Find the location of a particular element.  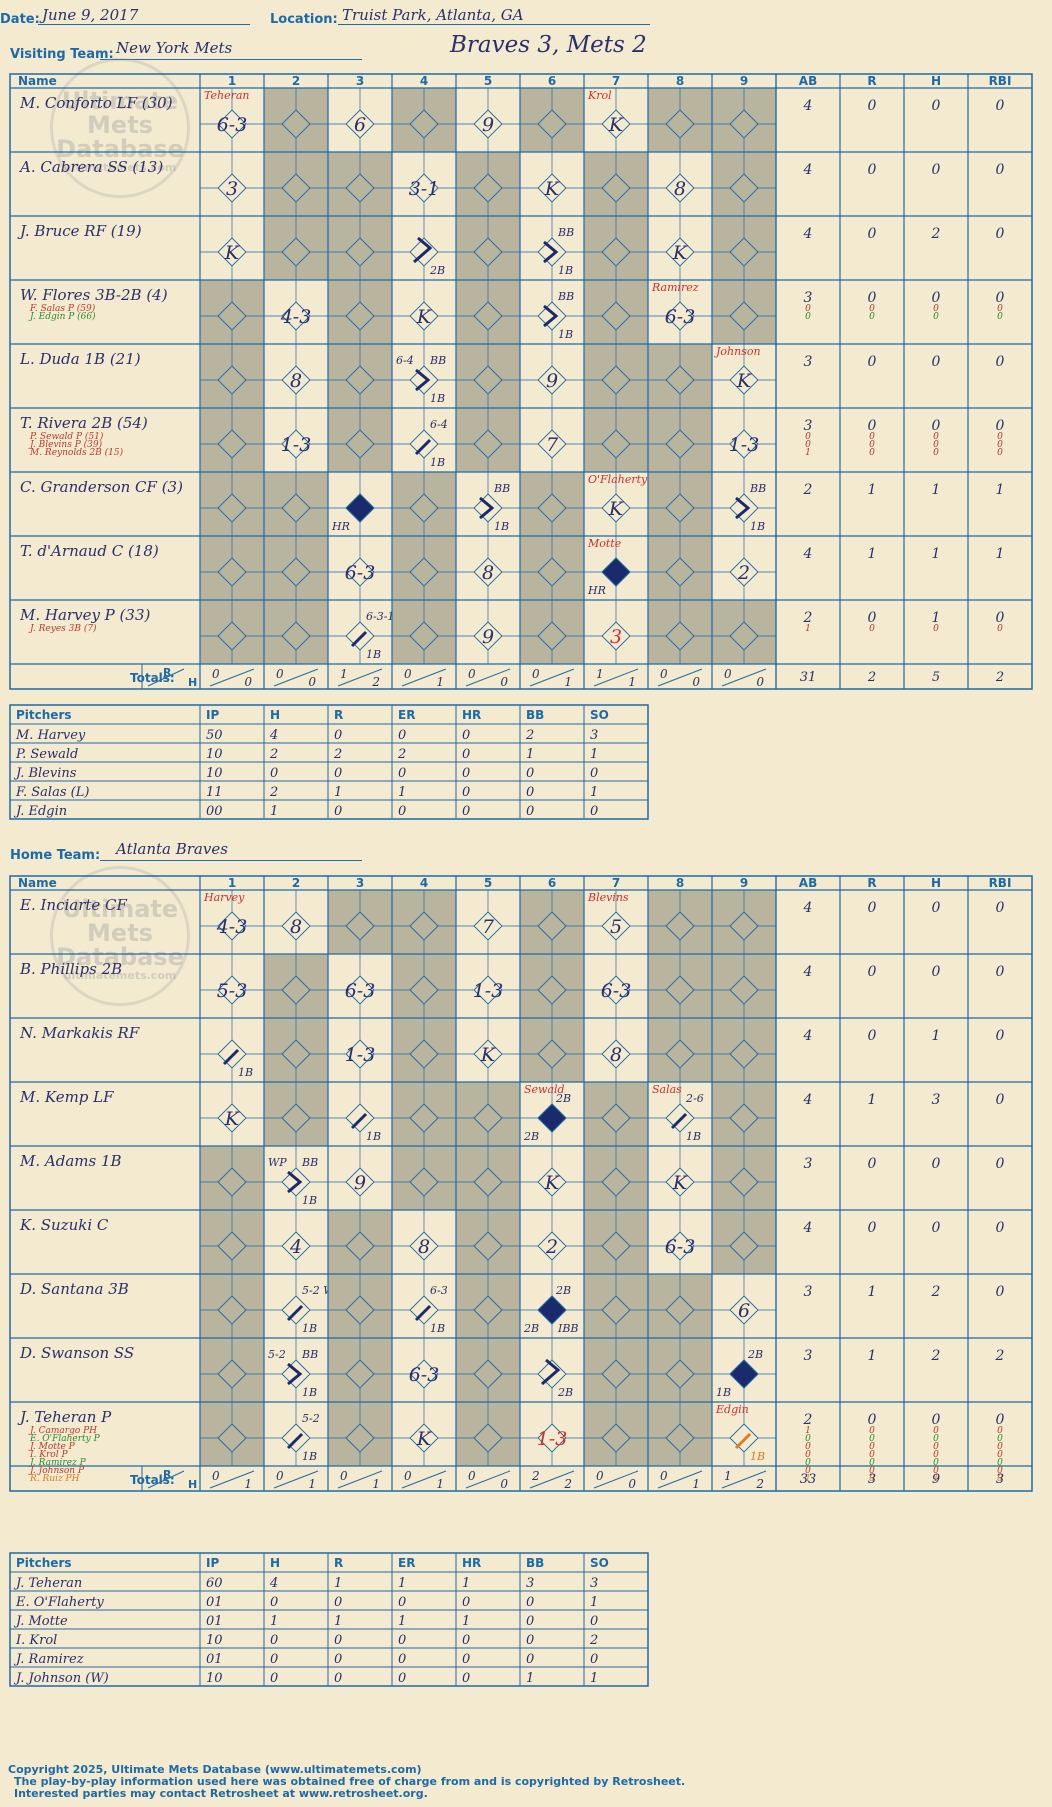

hit-type: 2B is located at coordinates (531, 1328).